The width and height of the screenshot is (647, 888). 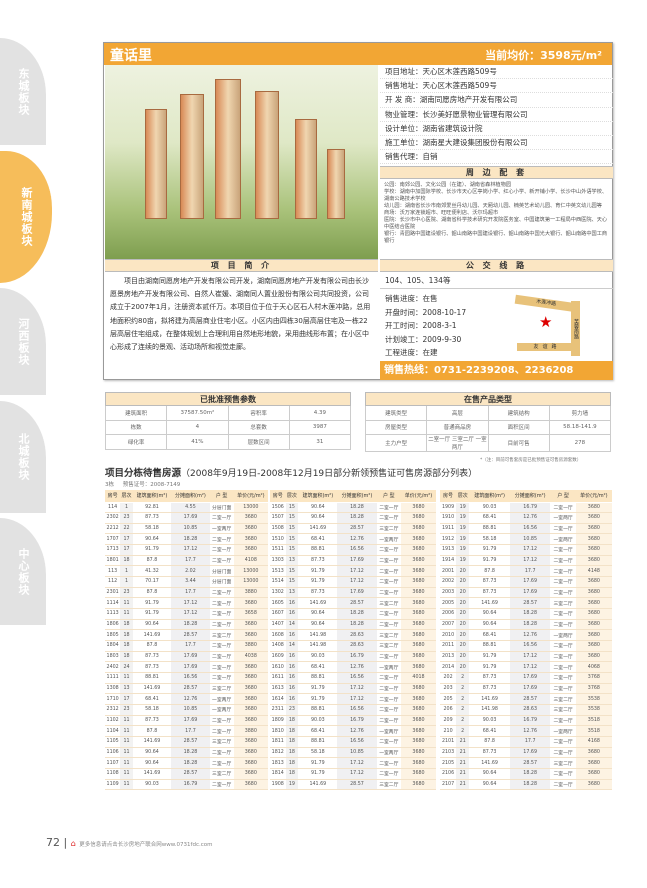 I want to click on table-cell: 22, so click(x=126, y=529).